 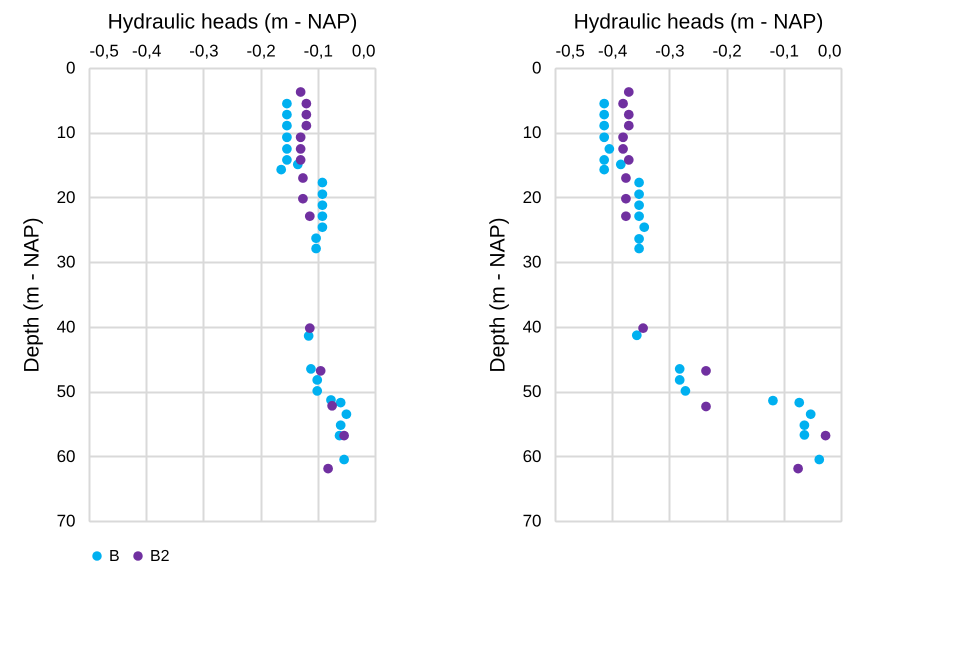 What do you see at coordinates (114, 556) in the screenshot?
I see `legend-label: B` at bounding box center [114, 556].